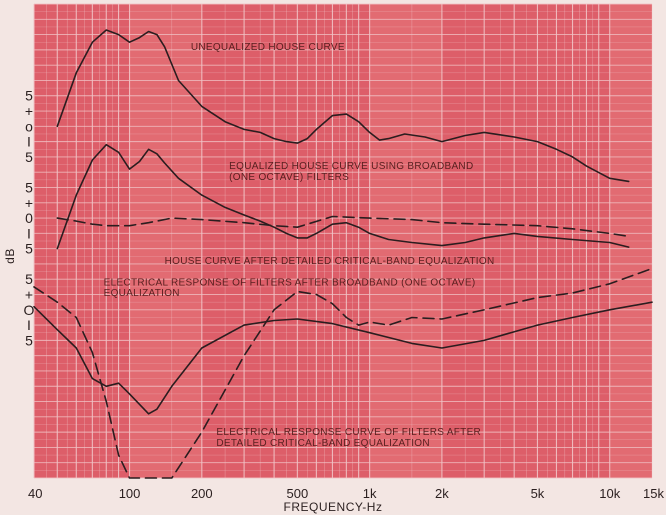  Describe the element at coordinates (29, 340) in the screenshot. I see `y-tick-label-15: 5` at that location.